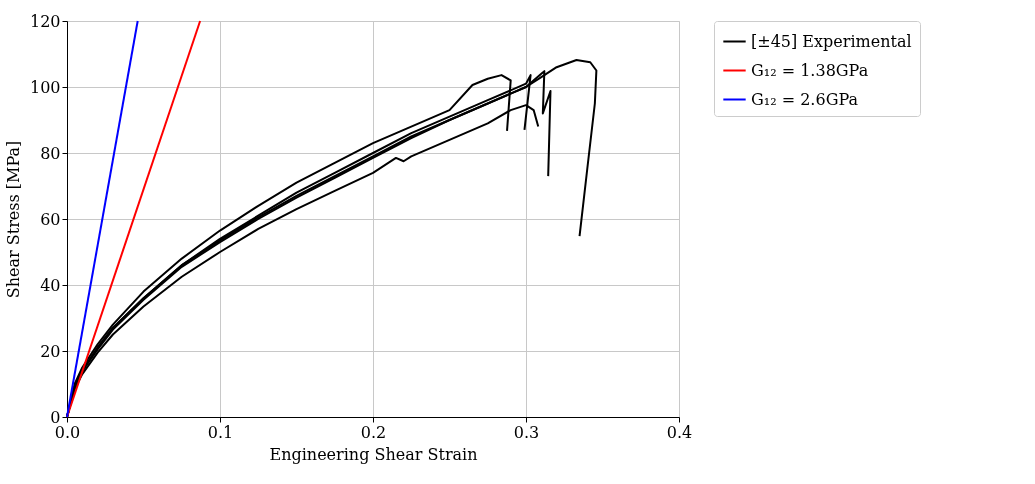 This screenshot has width=1035, height=484. Describe the element at coordinates (45, 21) in the screenshot. I see `y-tick-label: 120` at that location.